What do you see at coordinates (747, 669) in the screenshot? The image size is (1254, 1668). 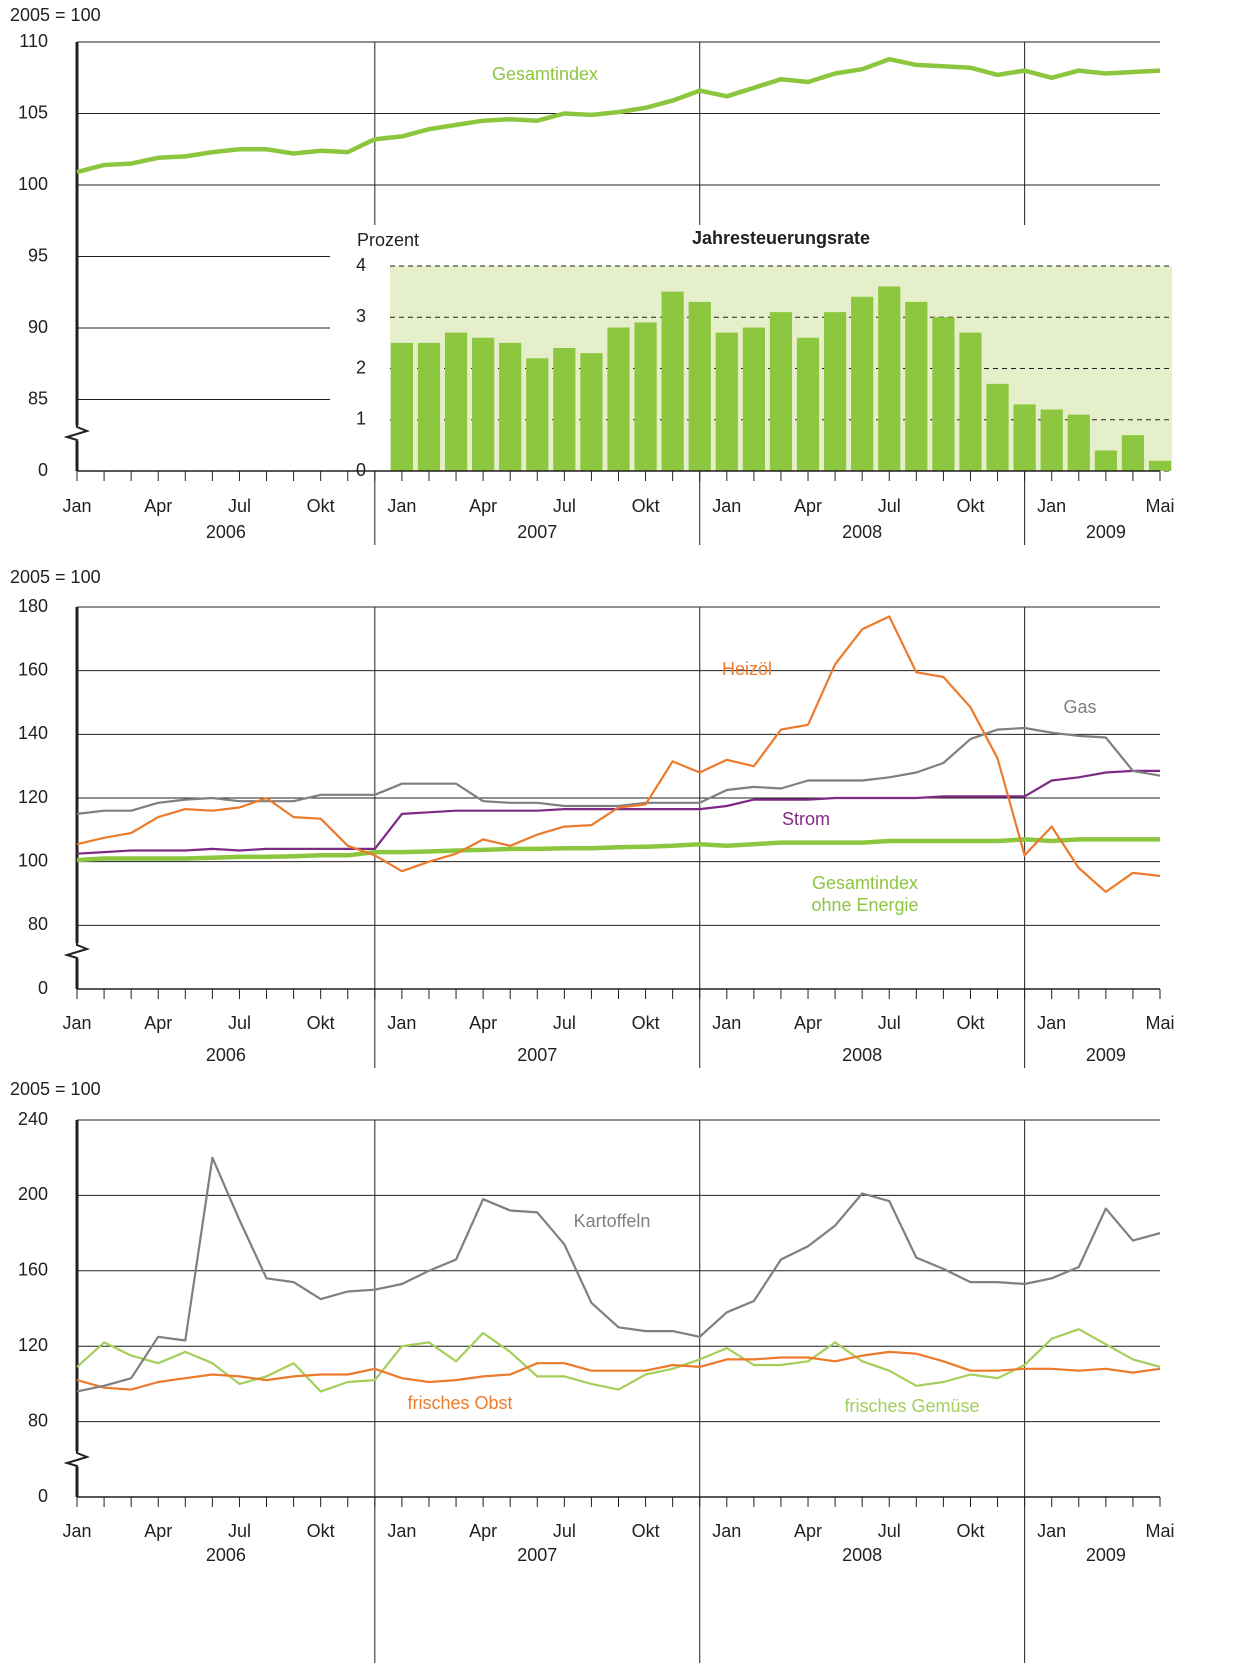 I see `series-label: Heizöl` at bounding box center [747, 669].